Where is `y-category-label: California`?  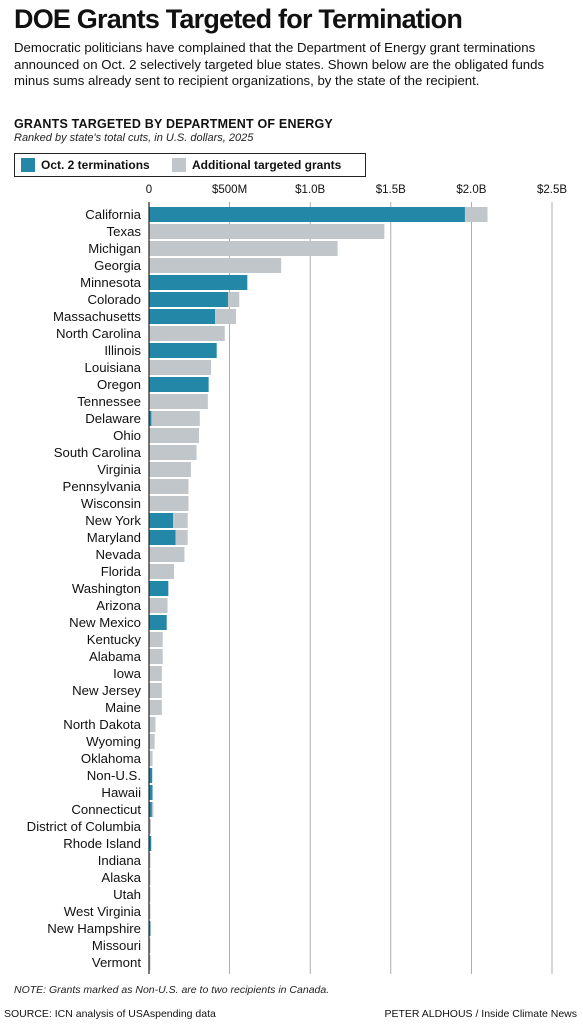 y-category-label: California is located at coordinates (113, 214).